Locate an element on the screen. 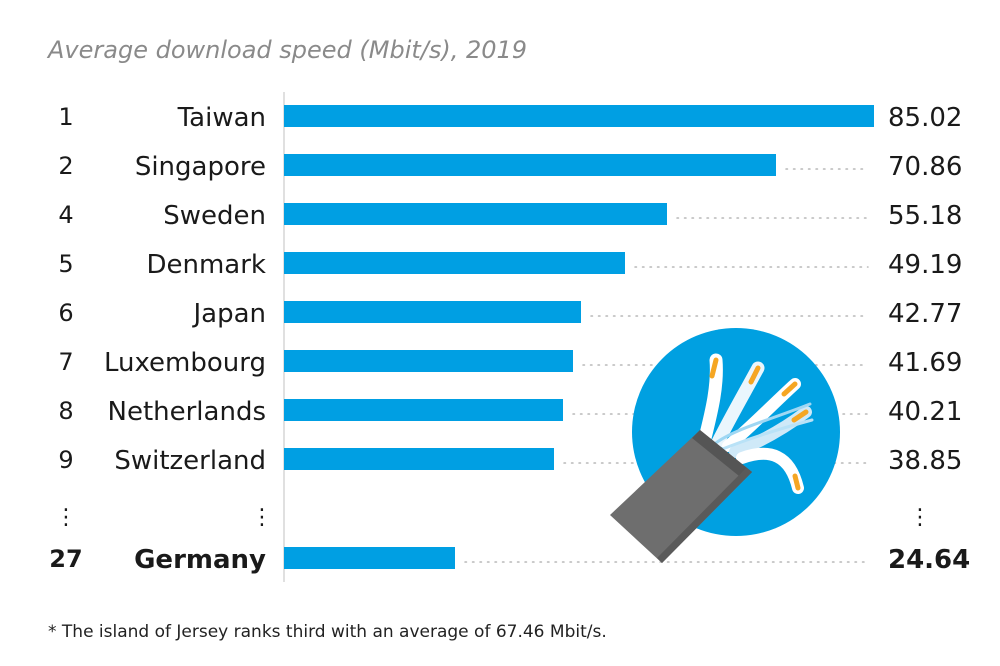  cable-icon is located at coordinates (725, 445).